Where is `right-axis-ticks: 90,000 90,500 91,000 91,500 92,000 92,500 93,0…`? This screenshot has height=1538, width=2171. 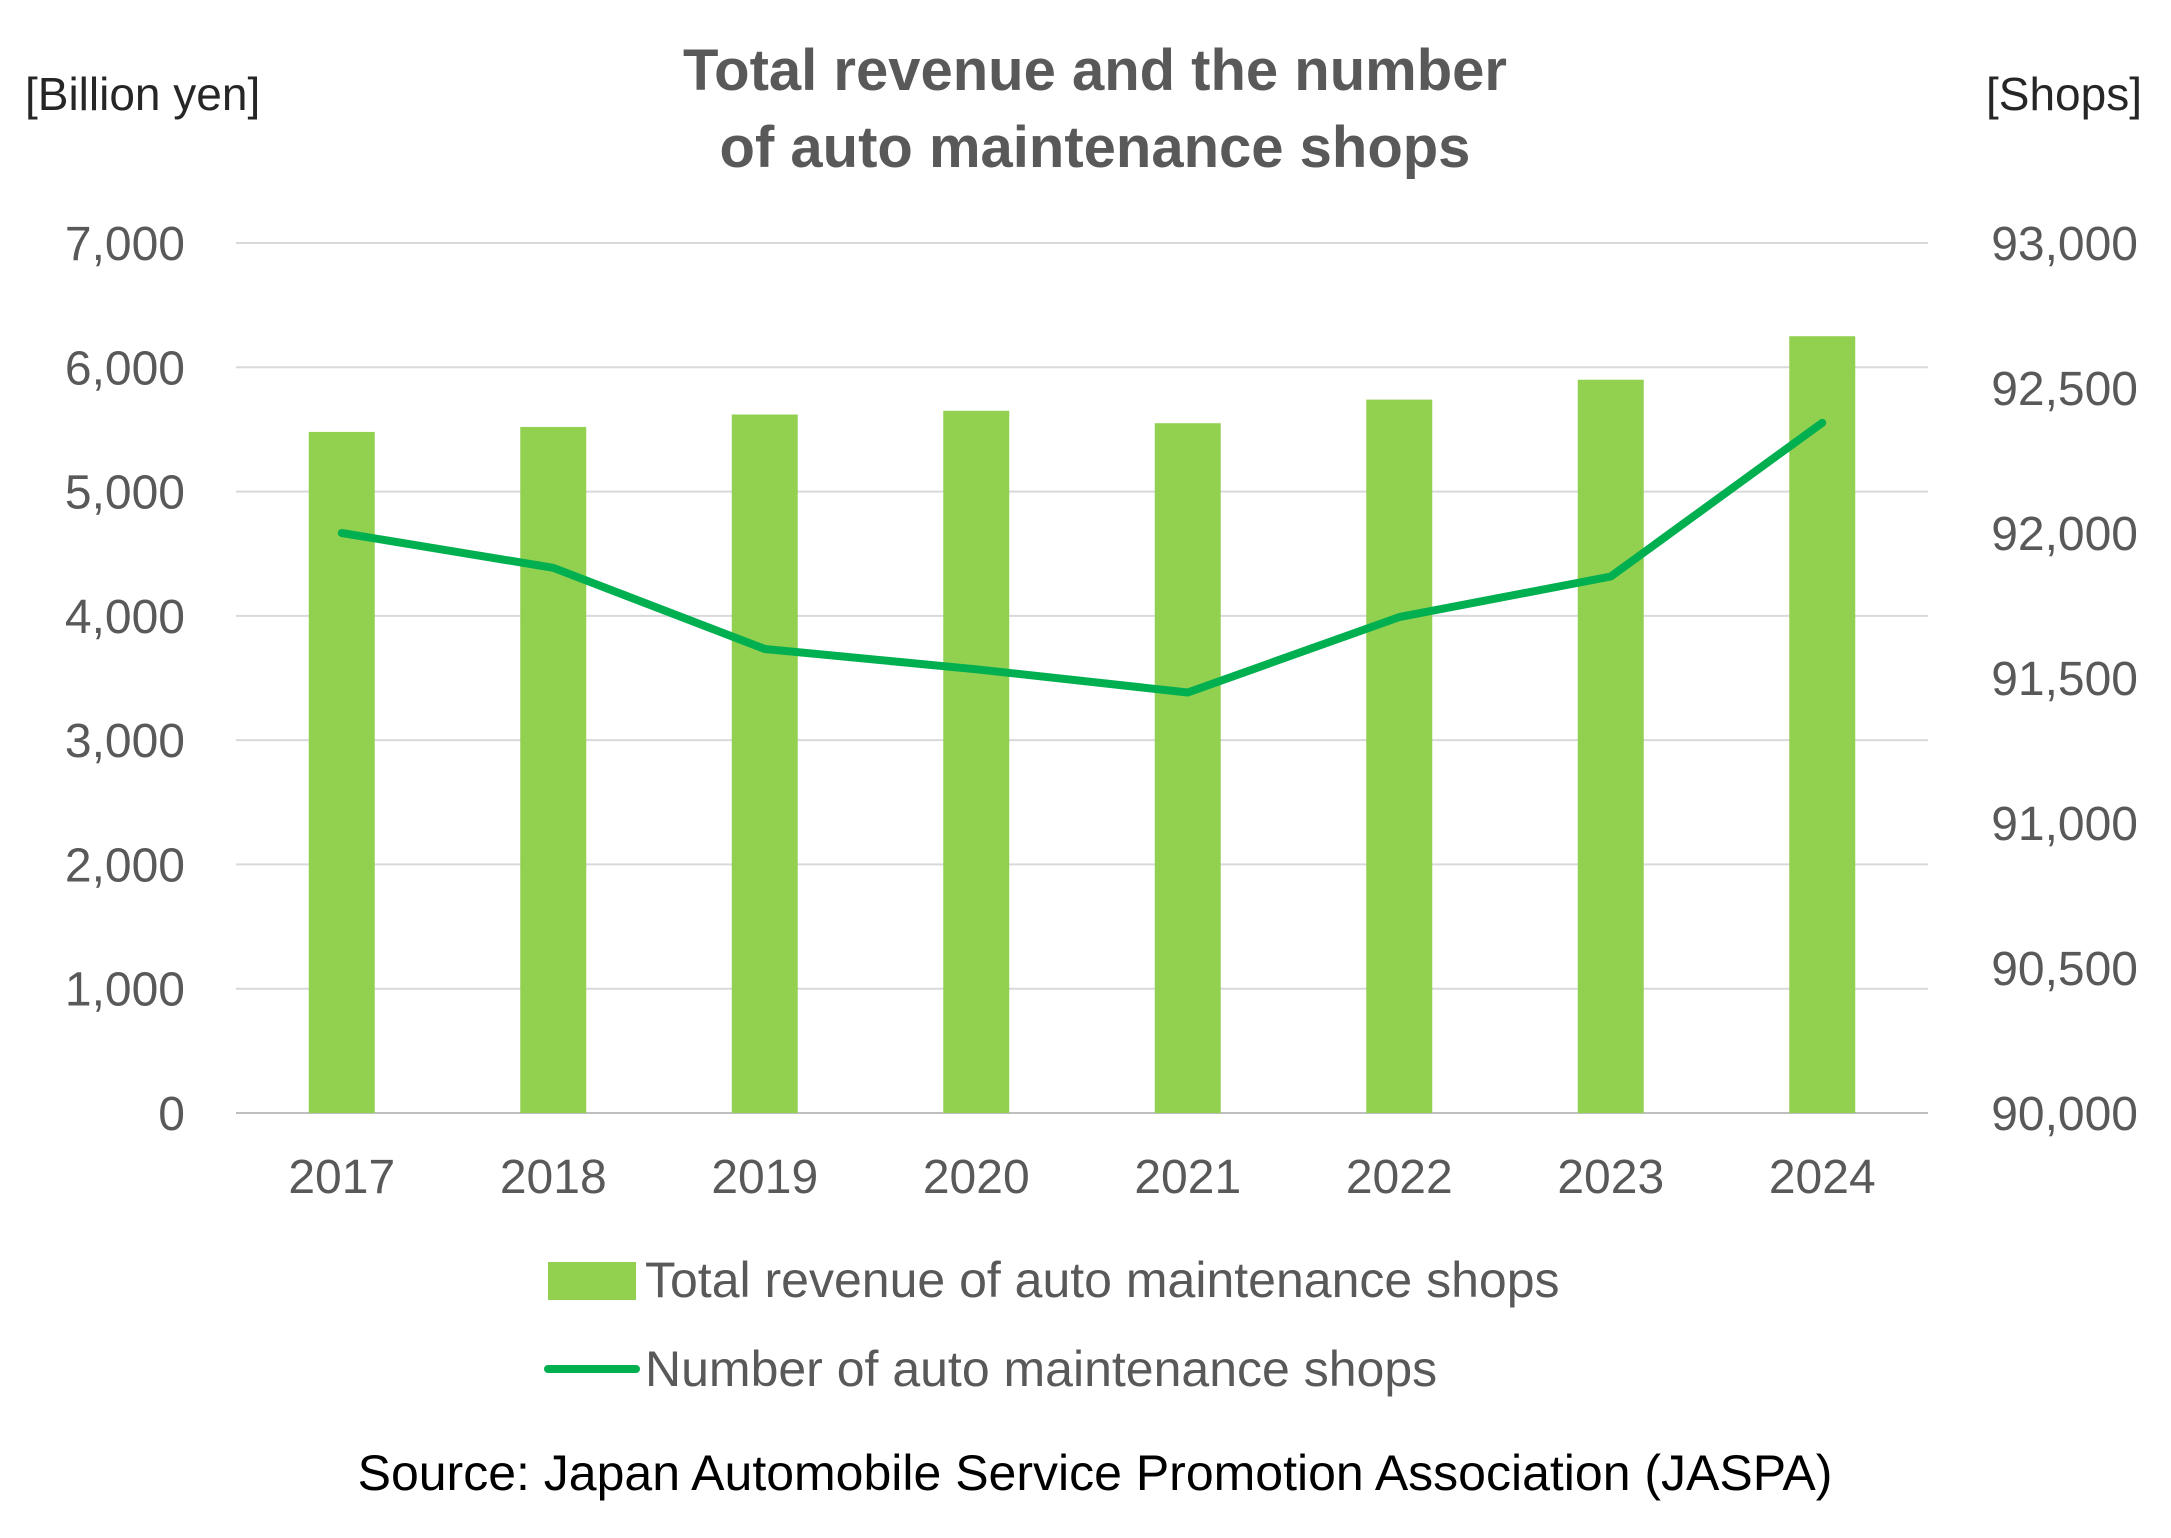 right-axis-ticks: 90,000 90,500 91,000 91,500 92,000 92,500 93,0… is located at coordinates (2064, 679).